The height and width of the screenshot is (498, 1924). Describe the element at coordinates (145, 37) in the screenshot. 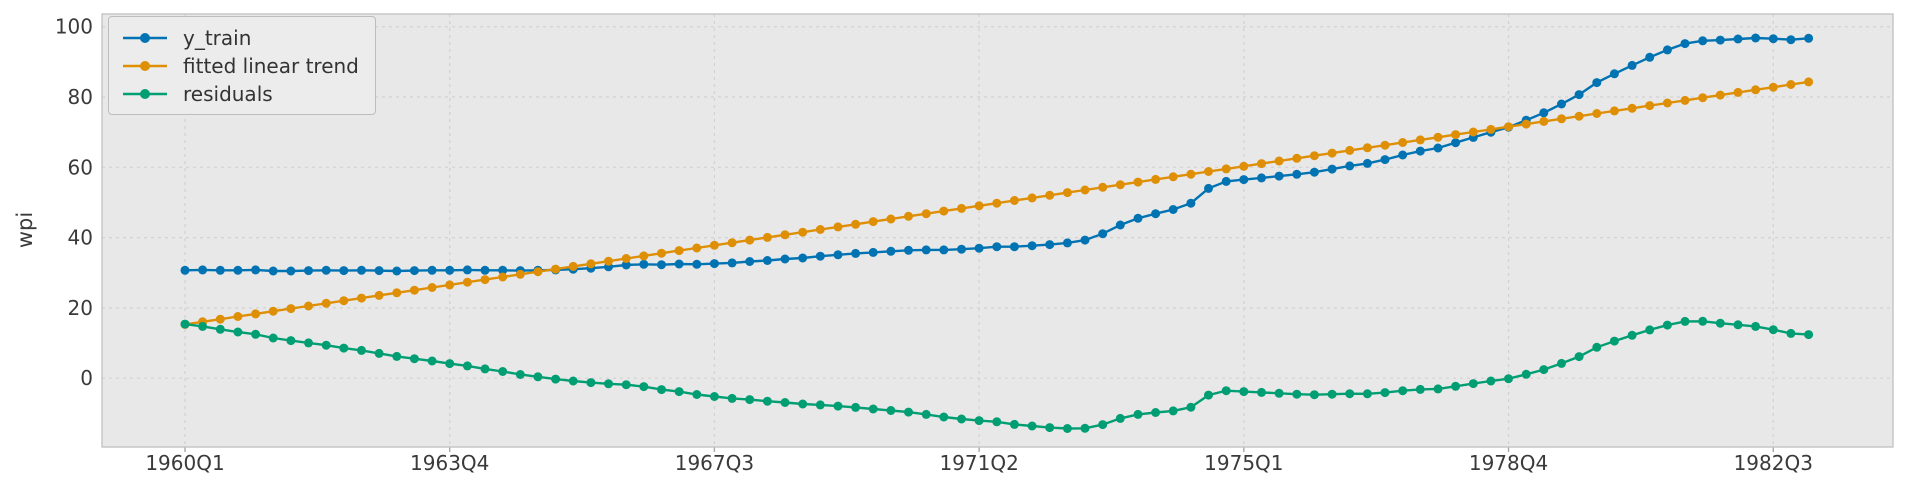

I see `legend-marker-y-train-icon` at that location.